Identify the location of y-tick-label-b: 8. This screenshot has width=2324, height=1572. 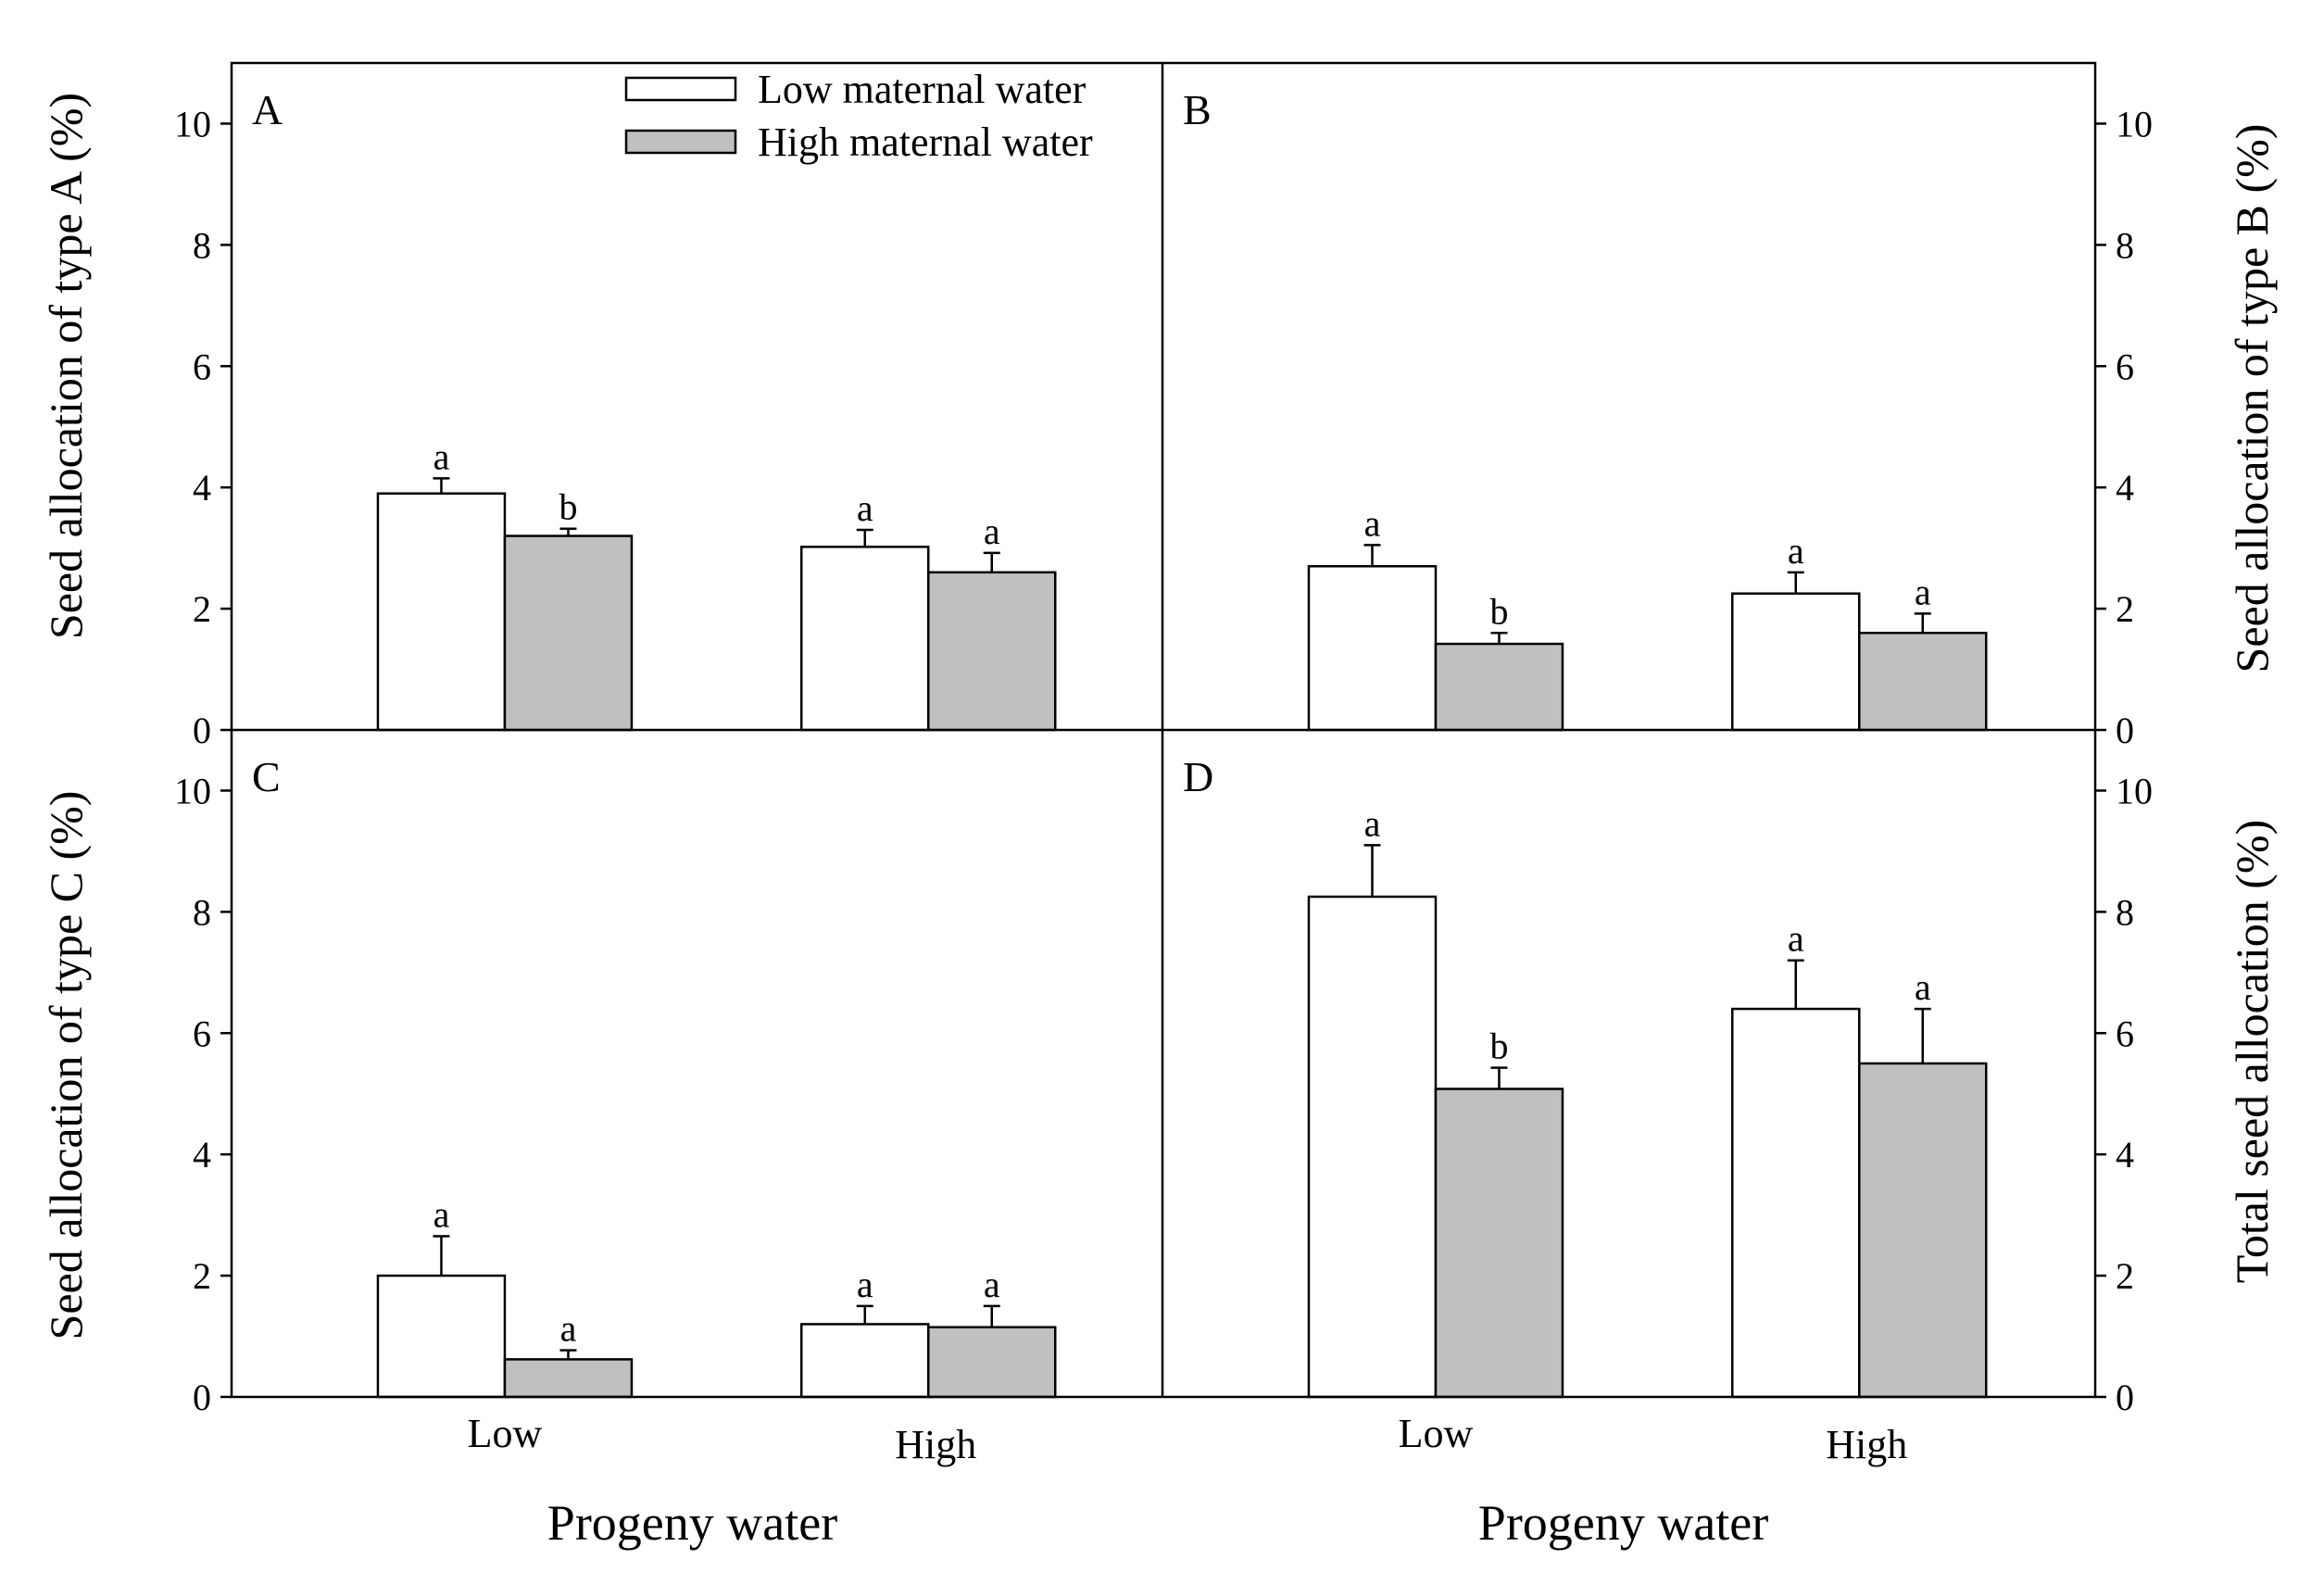
(2125, 245).